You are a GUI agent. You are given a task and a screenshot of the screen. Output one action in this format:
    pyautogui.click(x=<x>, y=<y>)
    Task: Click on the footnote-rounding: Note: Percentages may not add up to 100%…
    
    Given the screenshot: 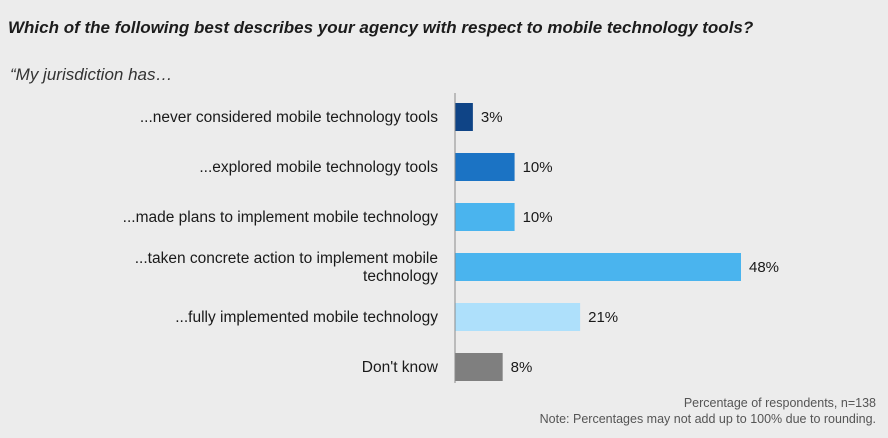 What is the action you would take?
    pyautogui.click(x=707, y=419)
    